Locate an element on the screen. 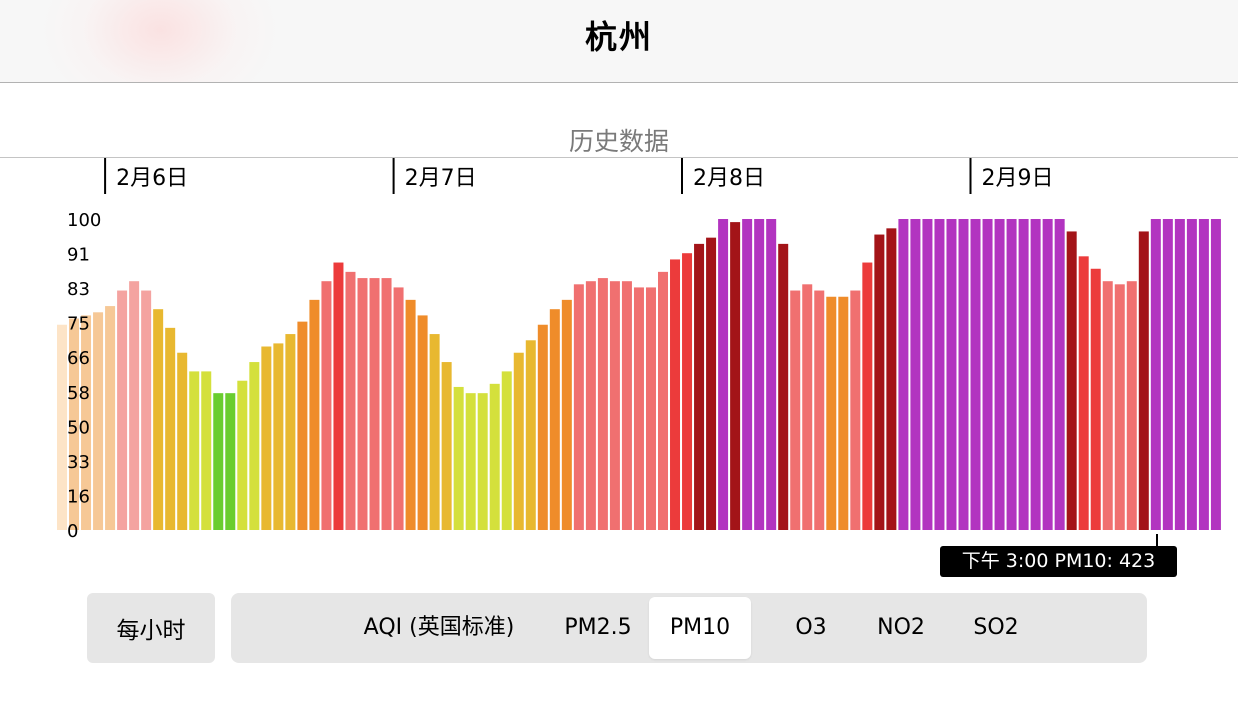 The image size is (1238, 711). tab-aqi-uk: AQI (英国标准) is located at coordinates (439, 627).